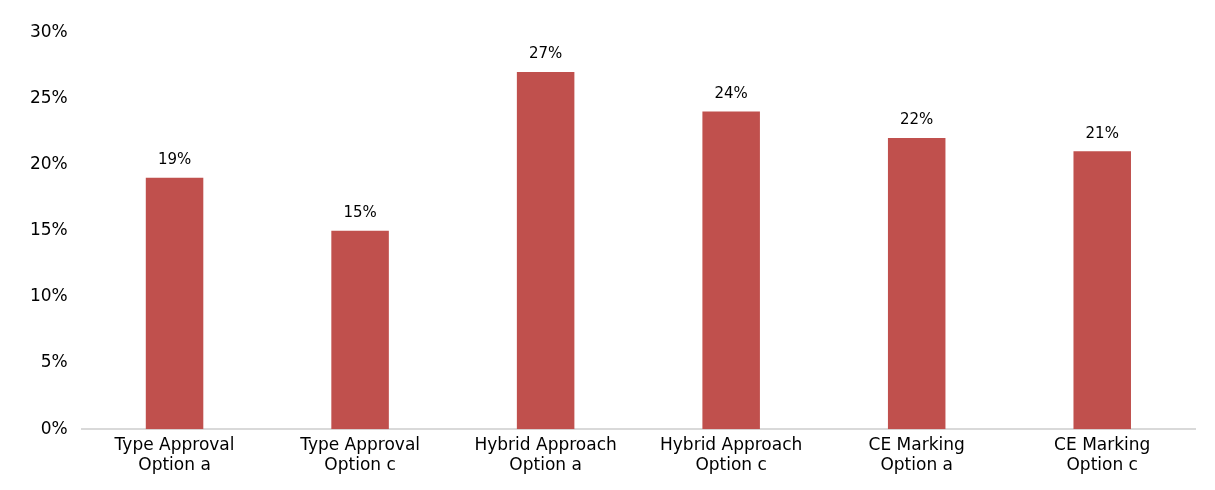 The height and width of the screenshot is (490, 1215). I want to click on x-tick-label: Type Approval Option a, so click(174, 454).